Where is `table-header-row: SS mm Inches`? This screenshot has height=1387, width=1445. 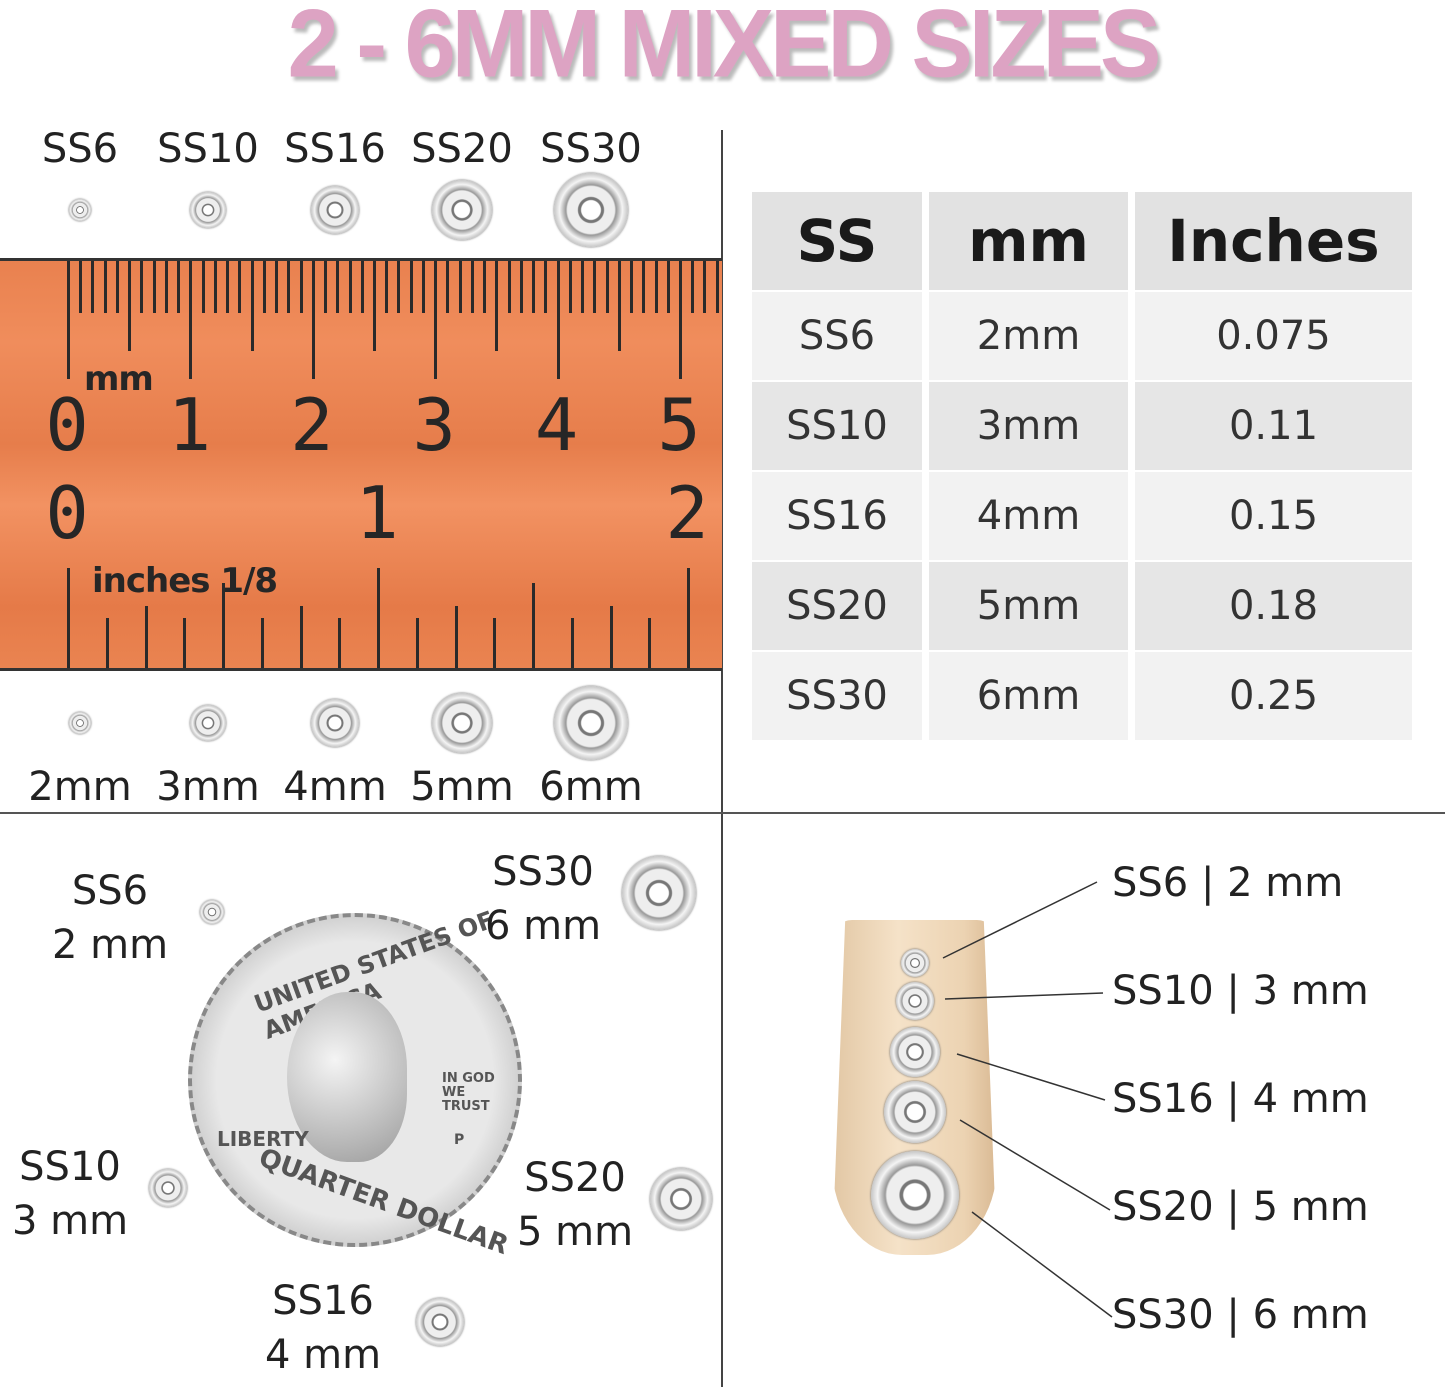
table-header-row: SS mm Inches is located at coordinates (1082, 241).